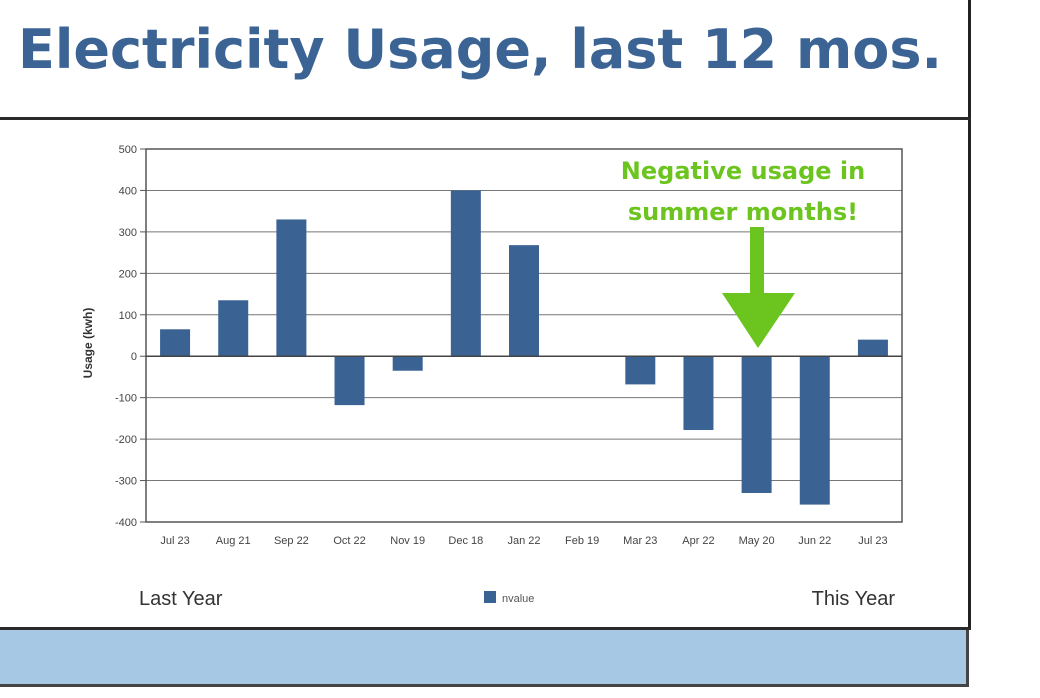 This screenshot has height=698, width=1040. I want to click on x-tick-label: Oct 22, so click(349, 541).